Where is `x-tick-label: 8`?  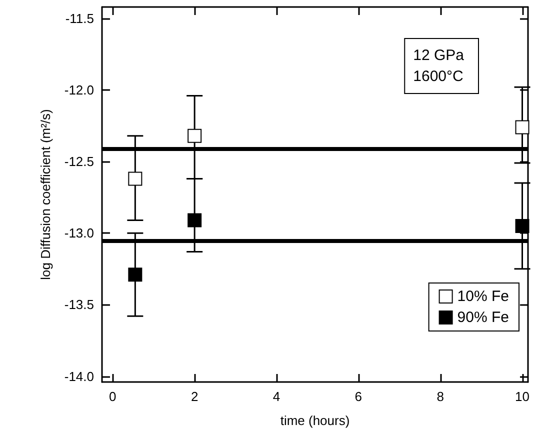
x-tick-label: 8 is located at coordinates (440, 396).